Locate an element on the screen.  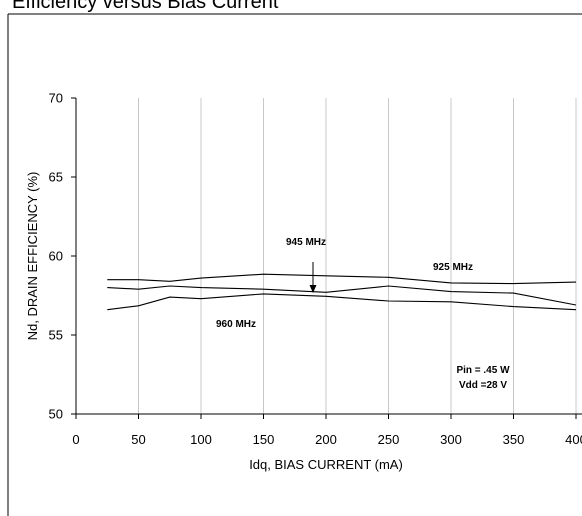
x-tick-label-150: 150 is located at coordinates (264, 439).